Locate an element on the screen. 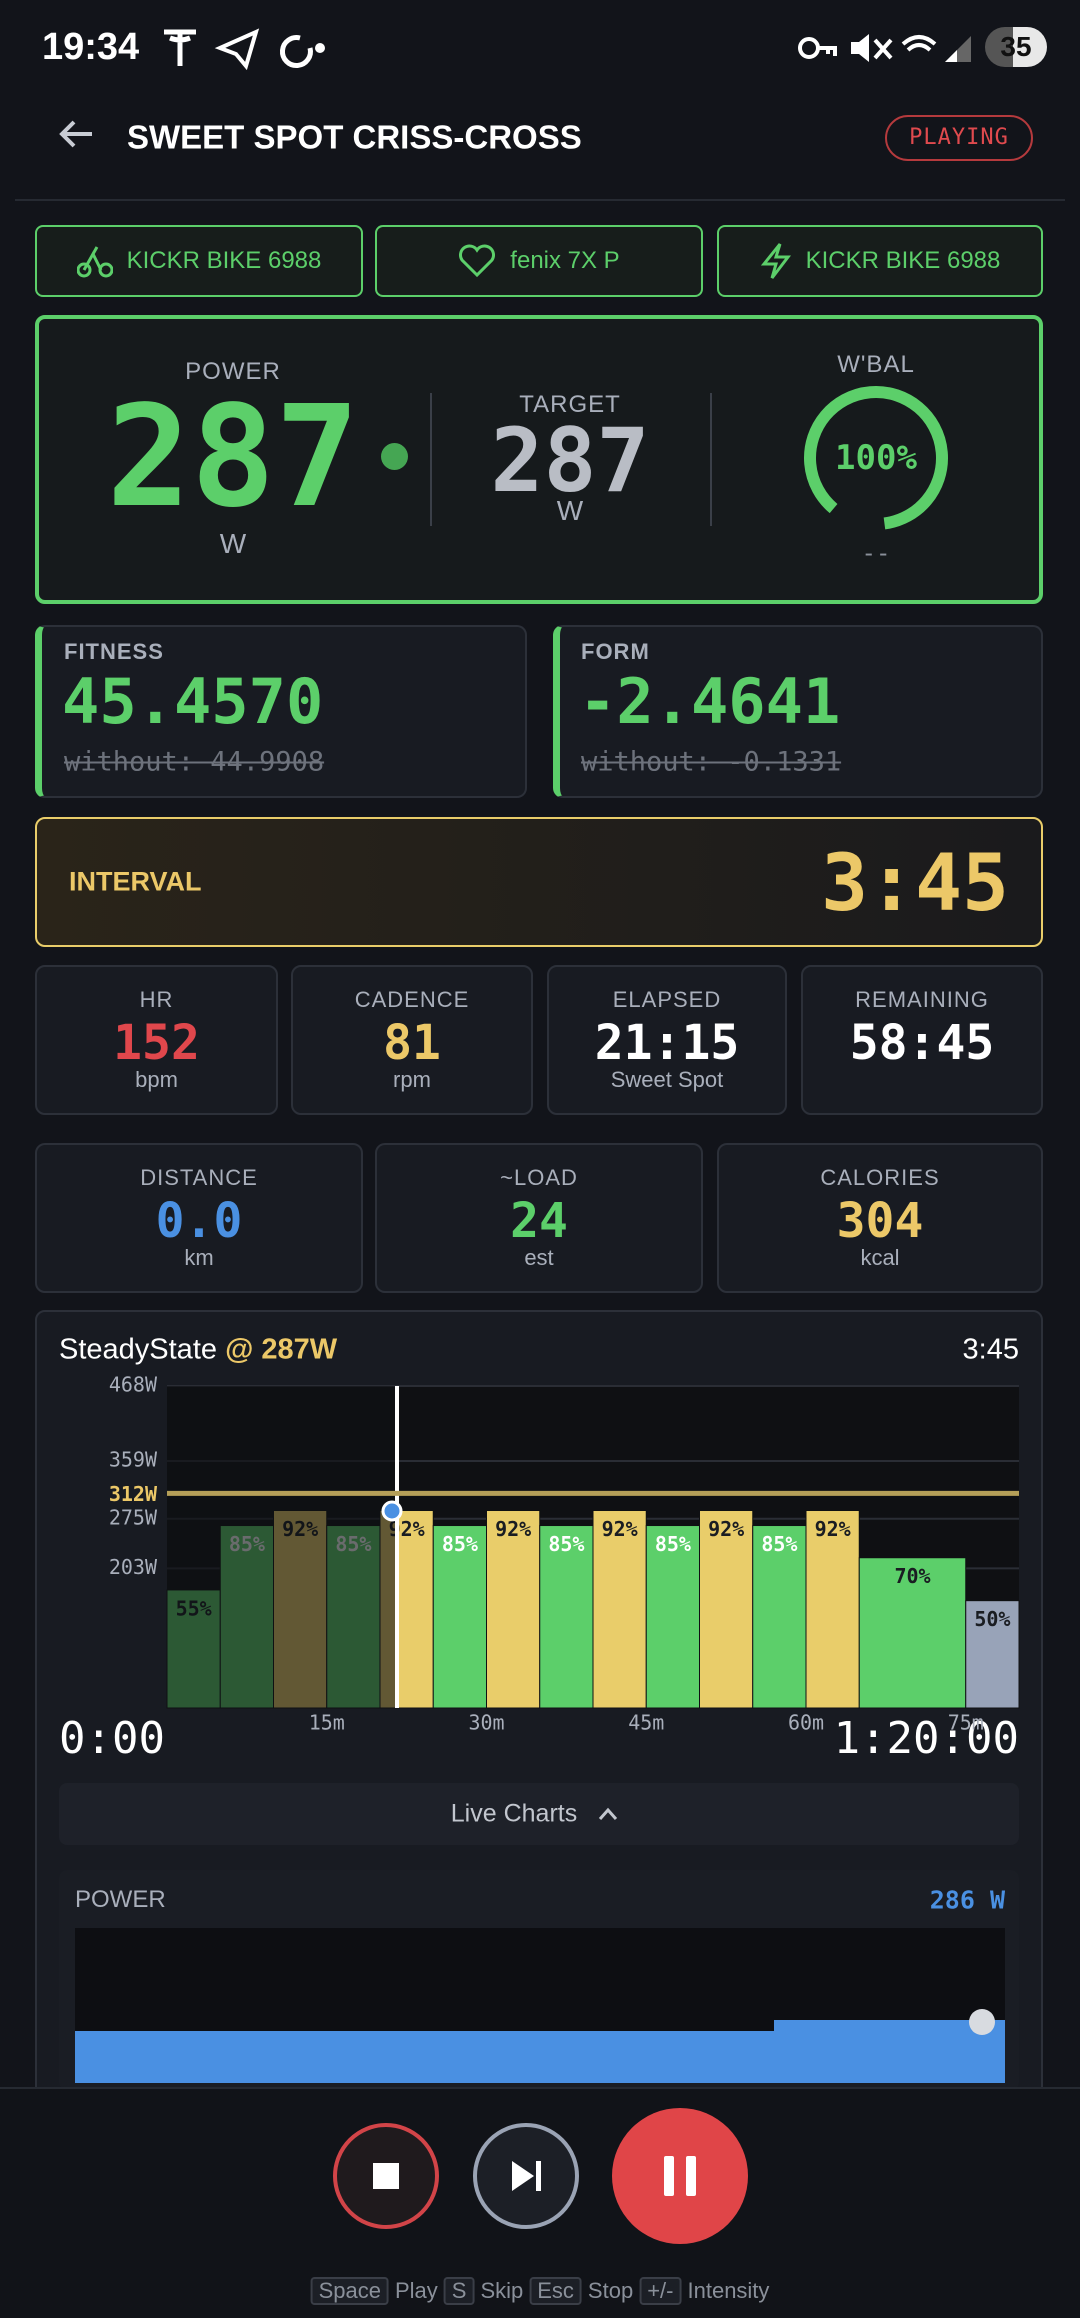 This screenshot has height=2318, width=1080. fitness-without: without: 44.9908 is located at coordinates (194, 762).